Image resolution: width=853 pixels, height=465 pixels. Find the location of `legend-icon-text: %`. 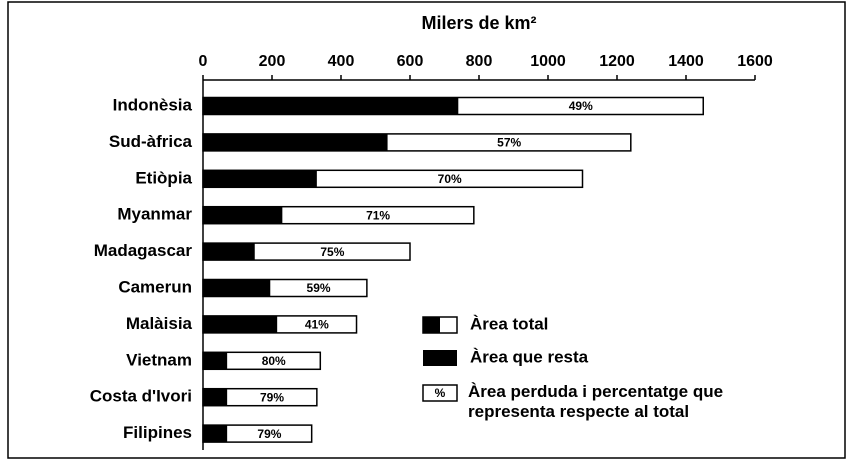

legend-icon-text: % is located at coordinates (440, 393).